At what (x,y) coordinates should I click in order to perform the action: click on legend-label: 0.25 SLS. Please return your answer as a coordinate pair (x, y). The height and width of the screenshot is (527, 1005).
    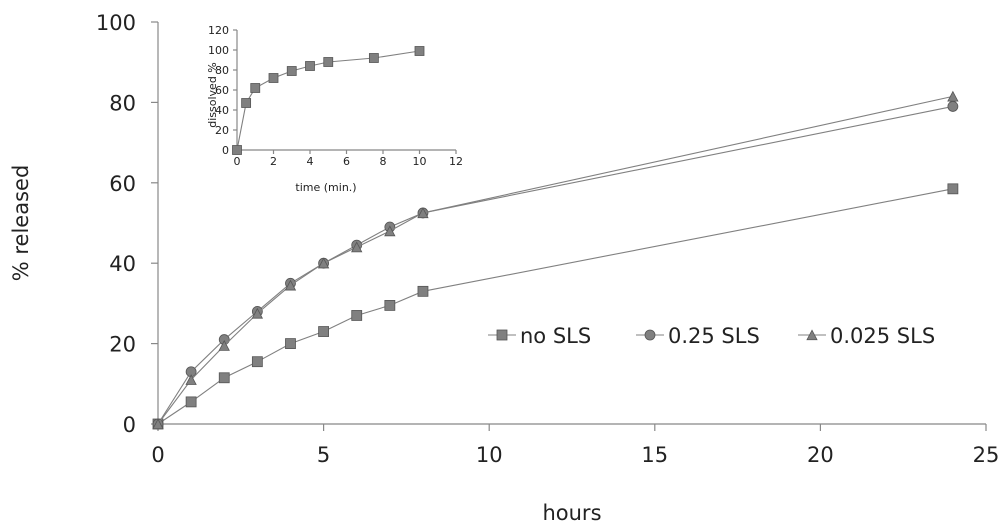
    Looking at the image, I should click on (714, 336).